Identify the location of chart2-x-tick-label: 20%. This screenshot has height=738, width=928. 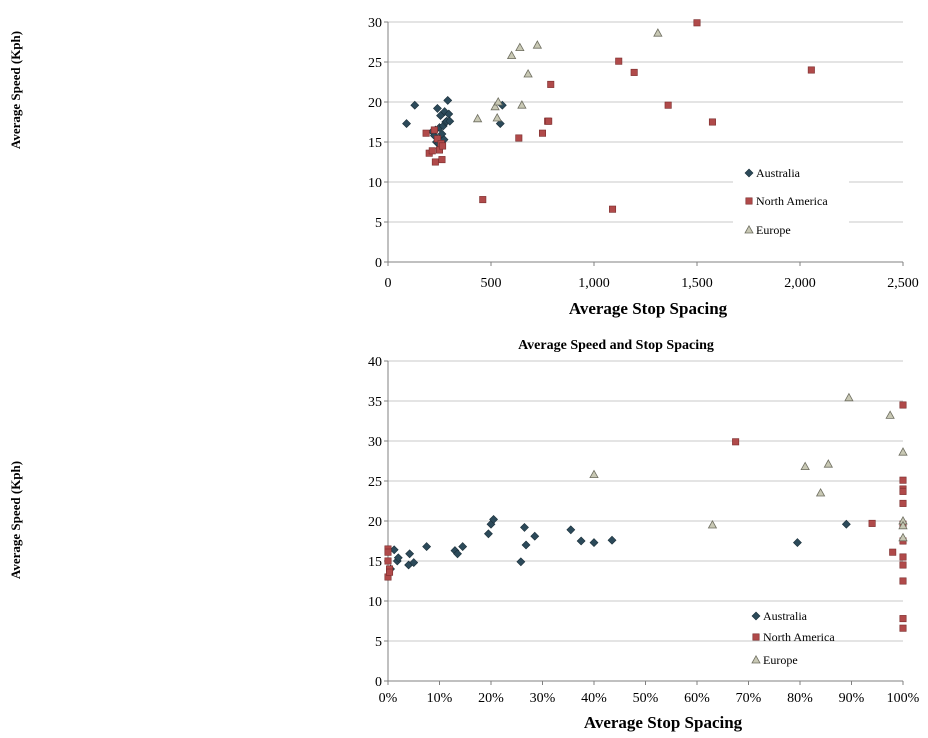
(491, 698).